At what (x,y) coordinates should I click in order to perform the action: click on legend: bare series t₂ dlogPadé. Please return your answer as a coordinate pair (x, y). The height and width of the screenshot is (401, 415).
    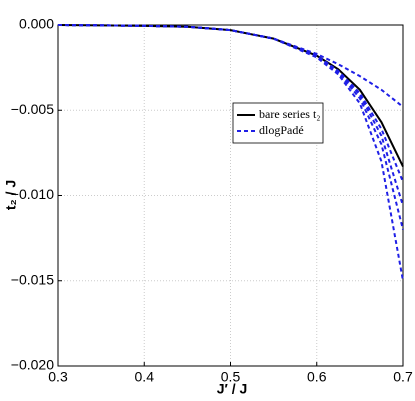
    Looking at the image, I should click on (278, 123).